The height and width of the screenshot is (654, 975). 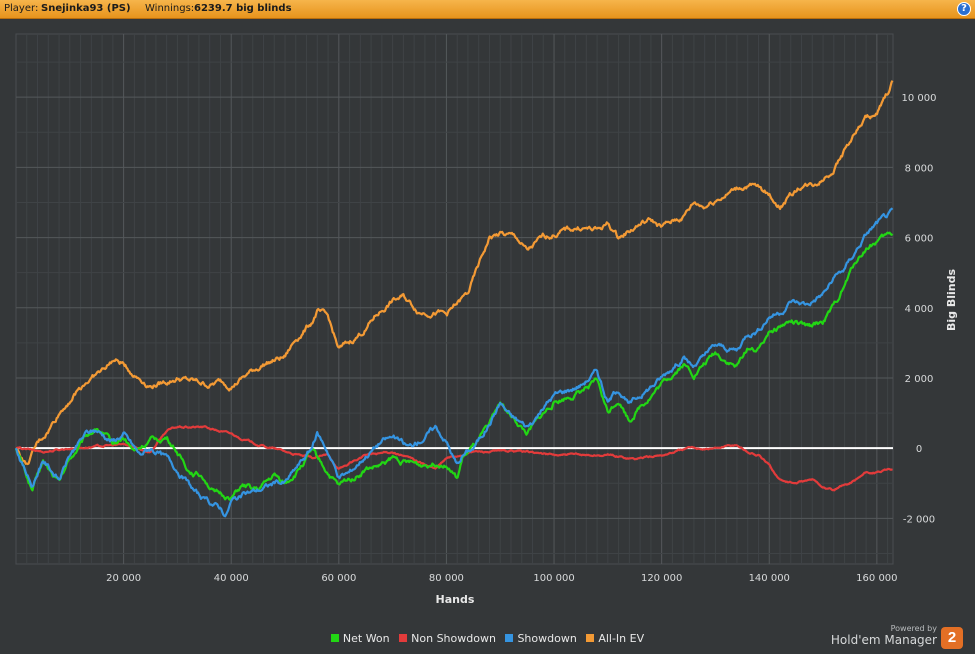 I want to click on legend: Net Won Non Showdown Showdown All-In EV, so click(x=487, y=641).